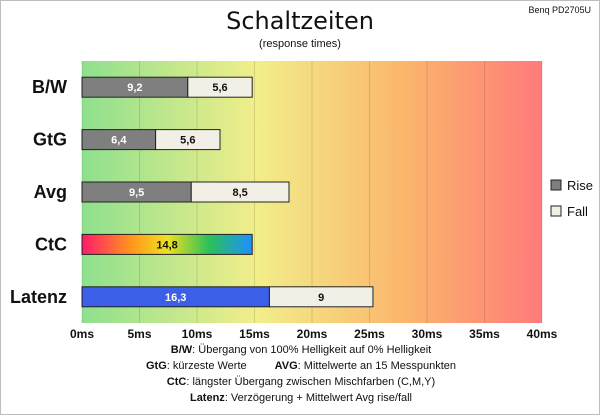 This screenshot has height=416, width=600. I want to click on bar-rise, so click(167, 244).